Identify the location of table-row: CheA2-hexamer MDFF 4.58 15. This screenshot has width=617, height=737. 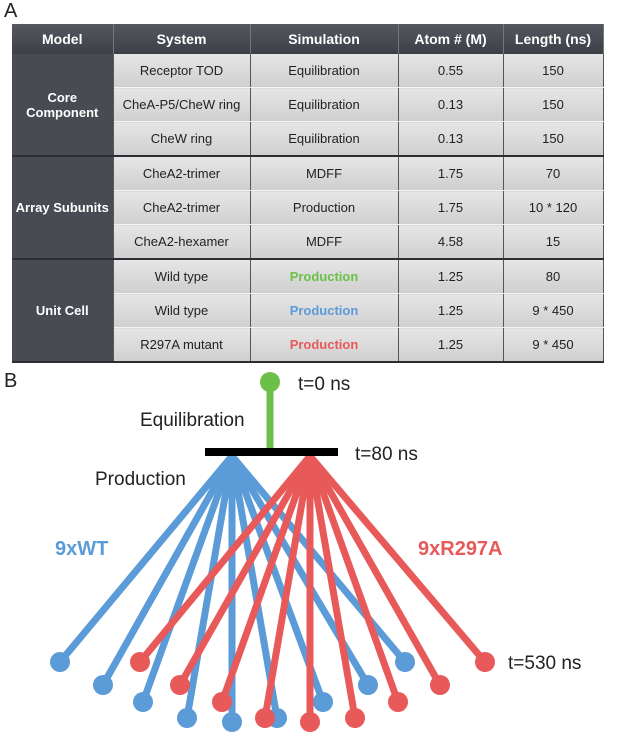
(308, 242).